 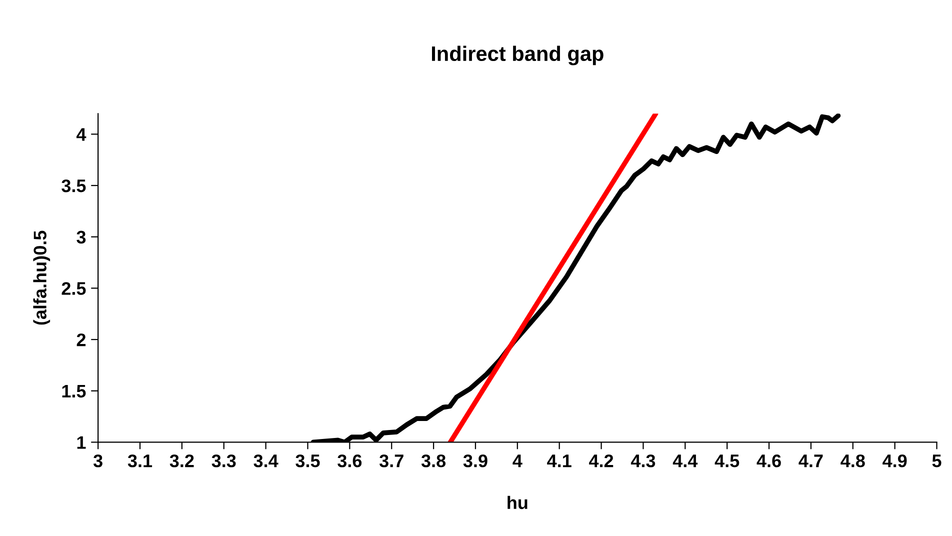 What do you see at coordinates (224, 461) in the screenshot?
I see `x-tick-label: 3.3` at bounding box center [224, 461].